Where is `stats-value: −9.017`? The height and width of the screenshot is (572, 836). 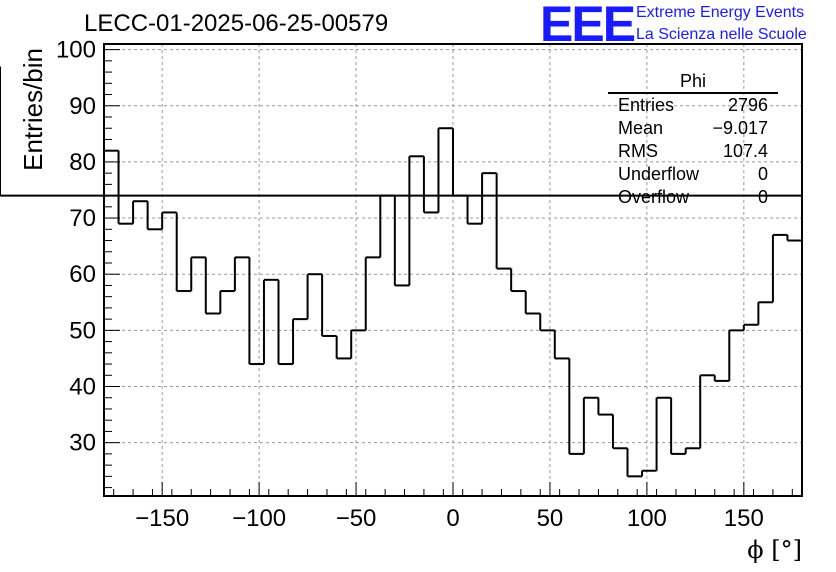
stats-value: −9.017 is located at coordinates (740, 128).